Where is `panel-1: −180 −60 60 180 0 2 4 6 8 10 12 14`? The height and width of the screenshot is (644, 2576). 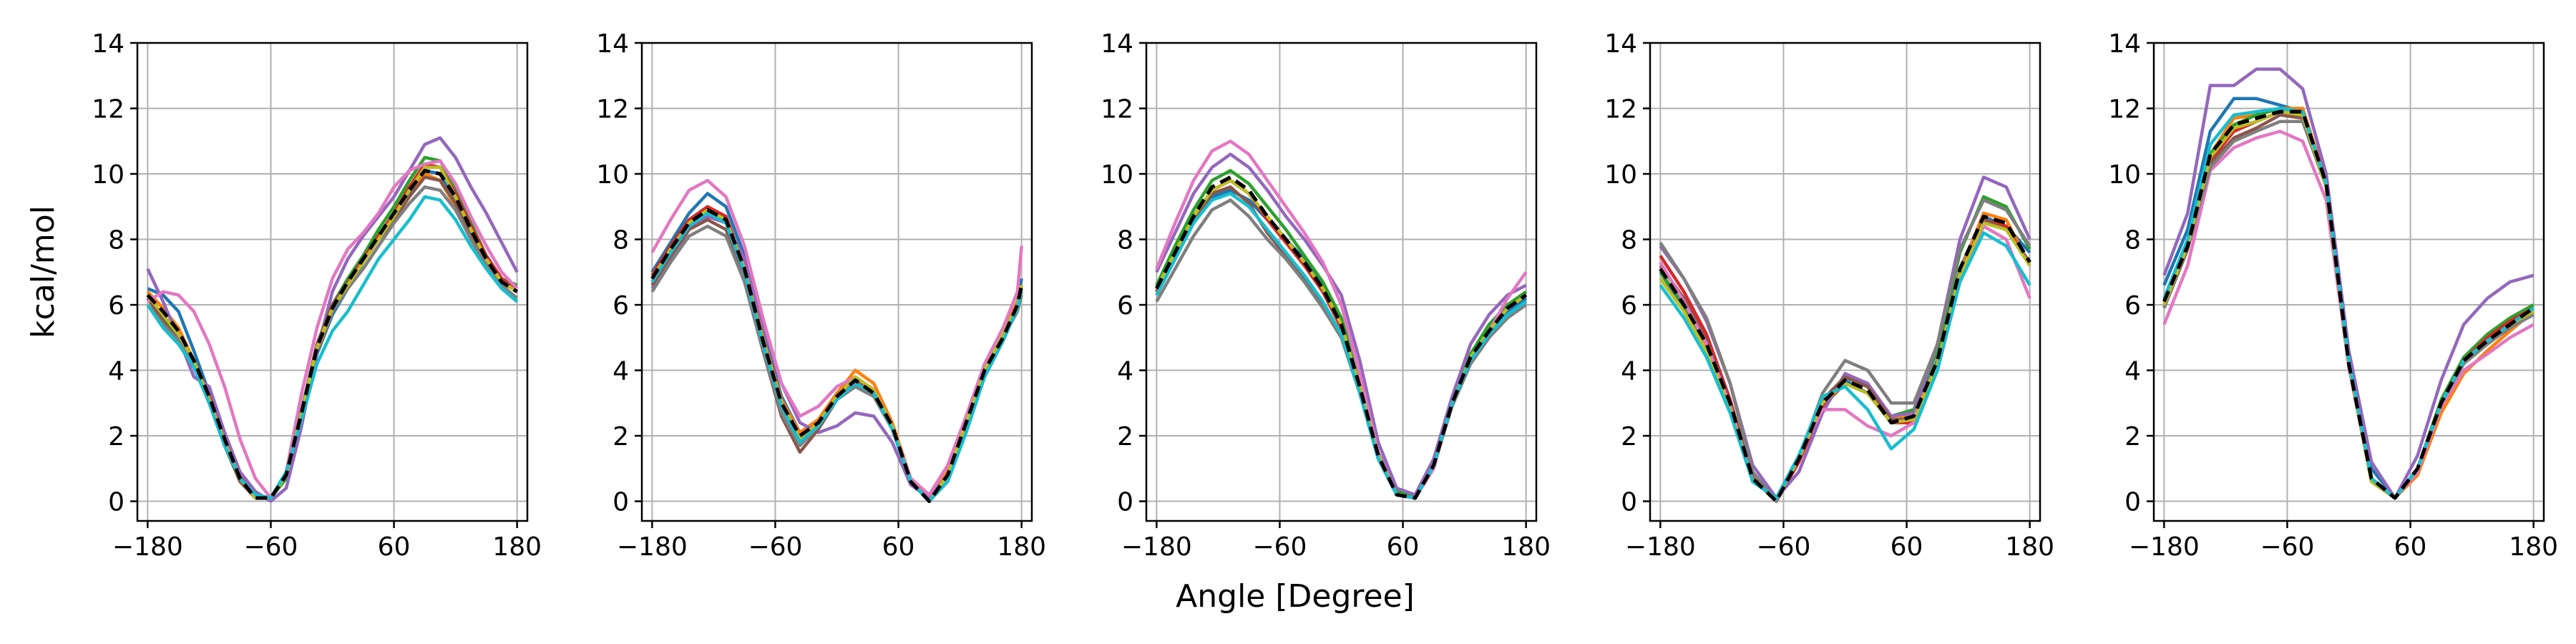 panel-1: −180 −60 60 180 0 2 4 6 8 10 12 14 is located at coordinates (317, 295).